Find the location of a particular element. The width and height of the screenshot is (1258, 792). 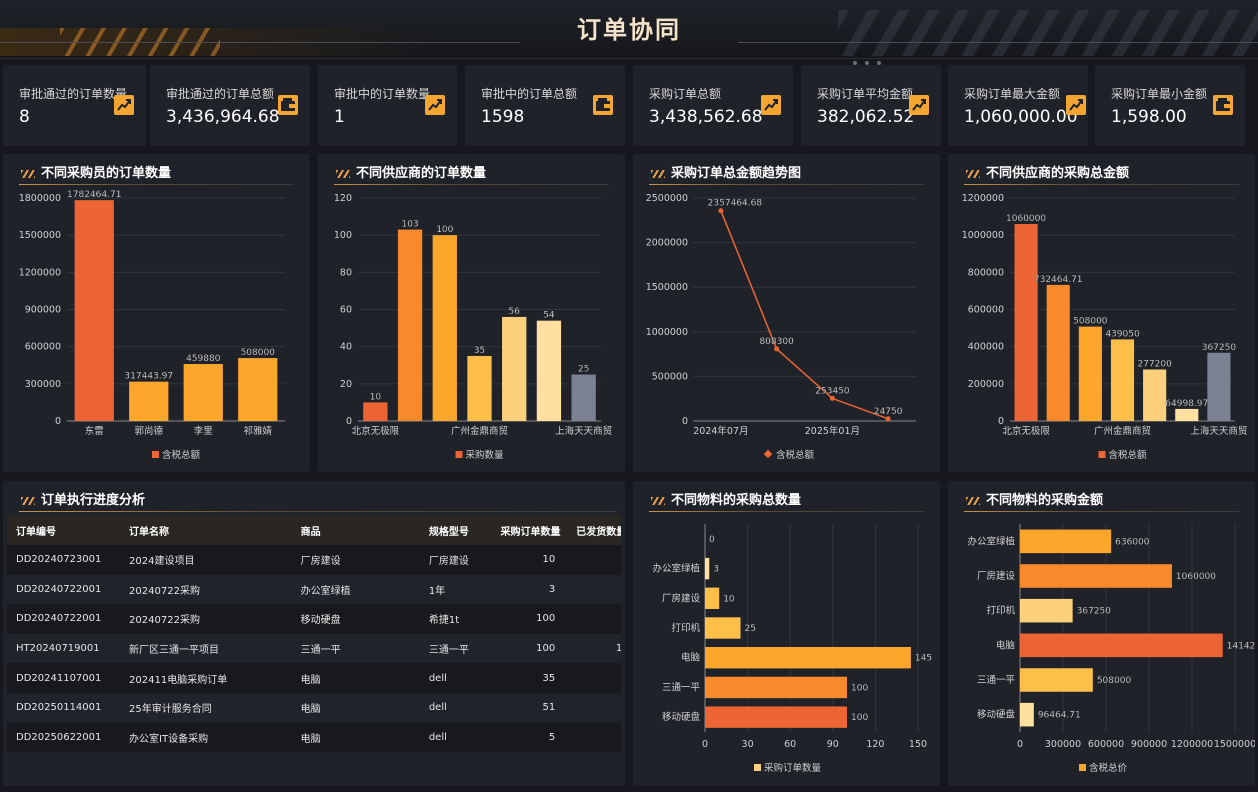

table-cell: 0 is located at coordinates (594, 619).